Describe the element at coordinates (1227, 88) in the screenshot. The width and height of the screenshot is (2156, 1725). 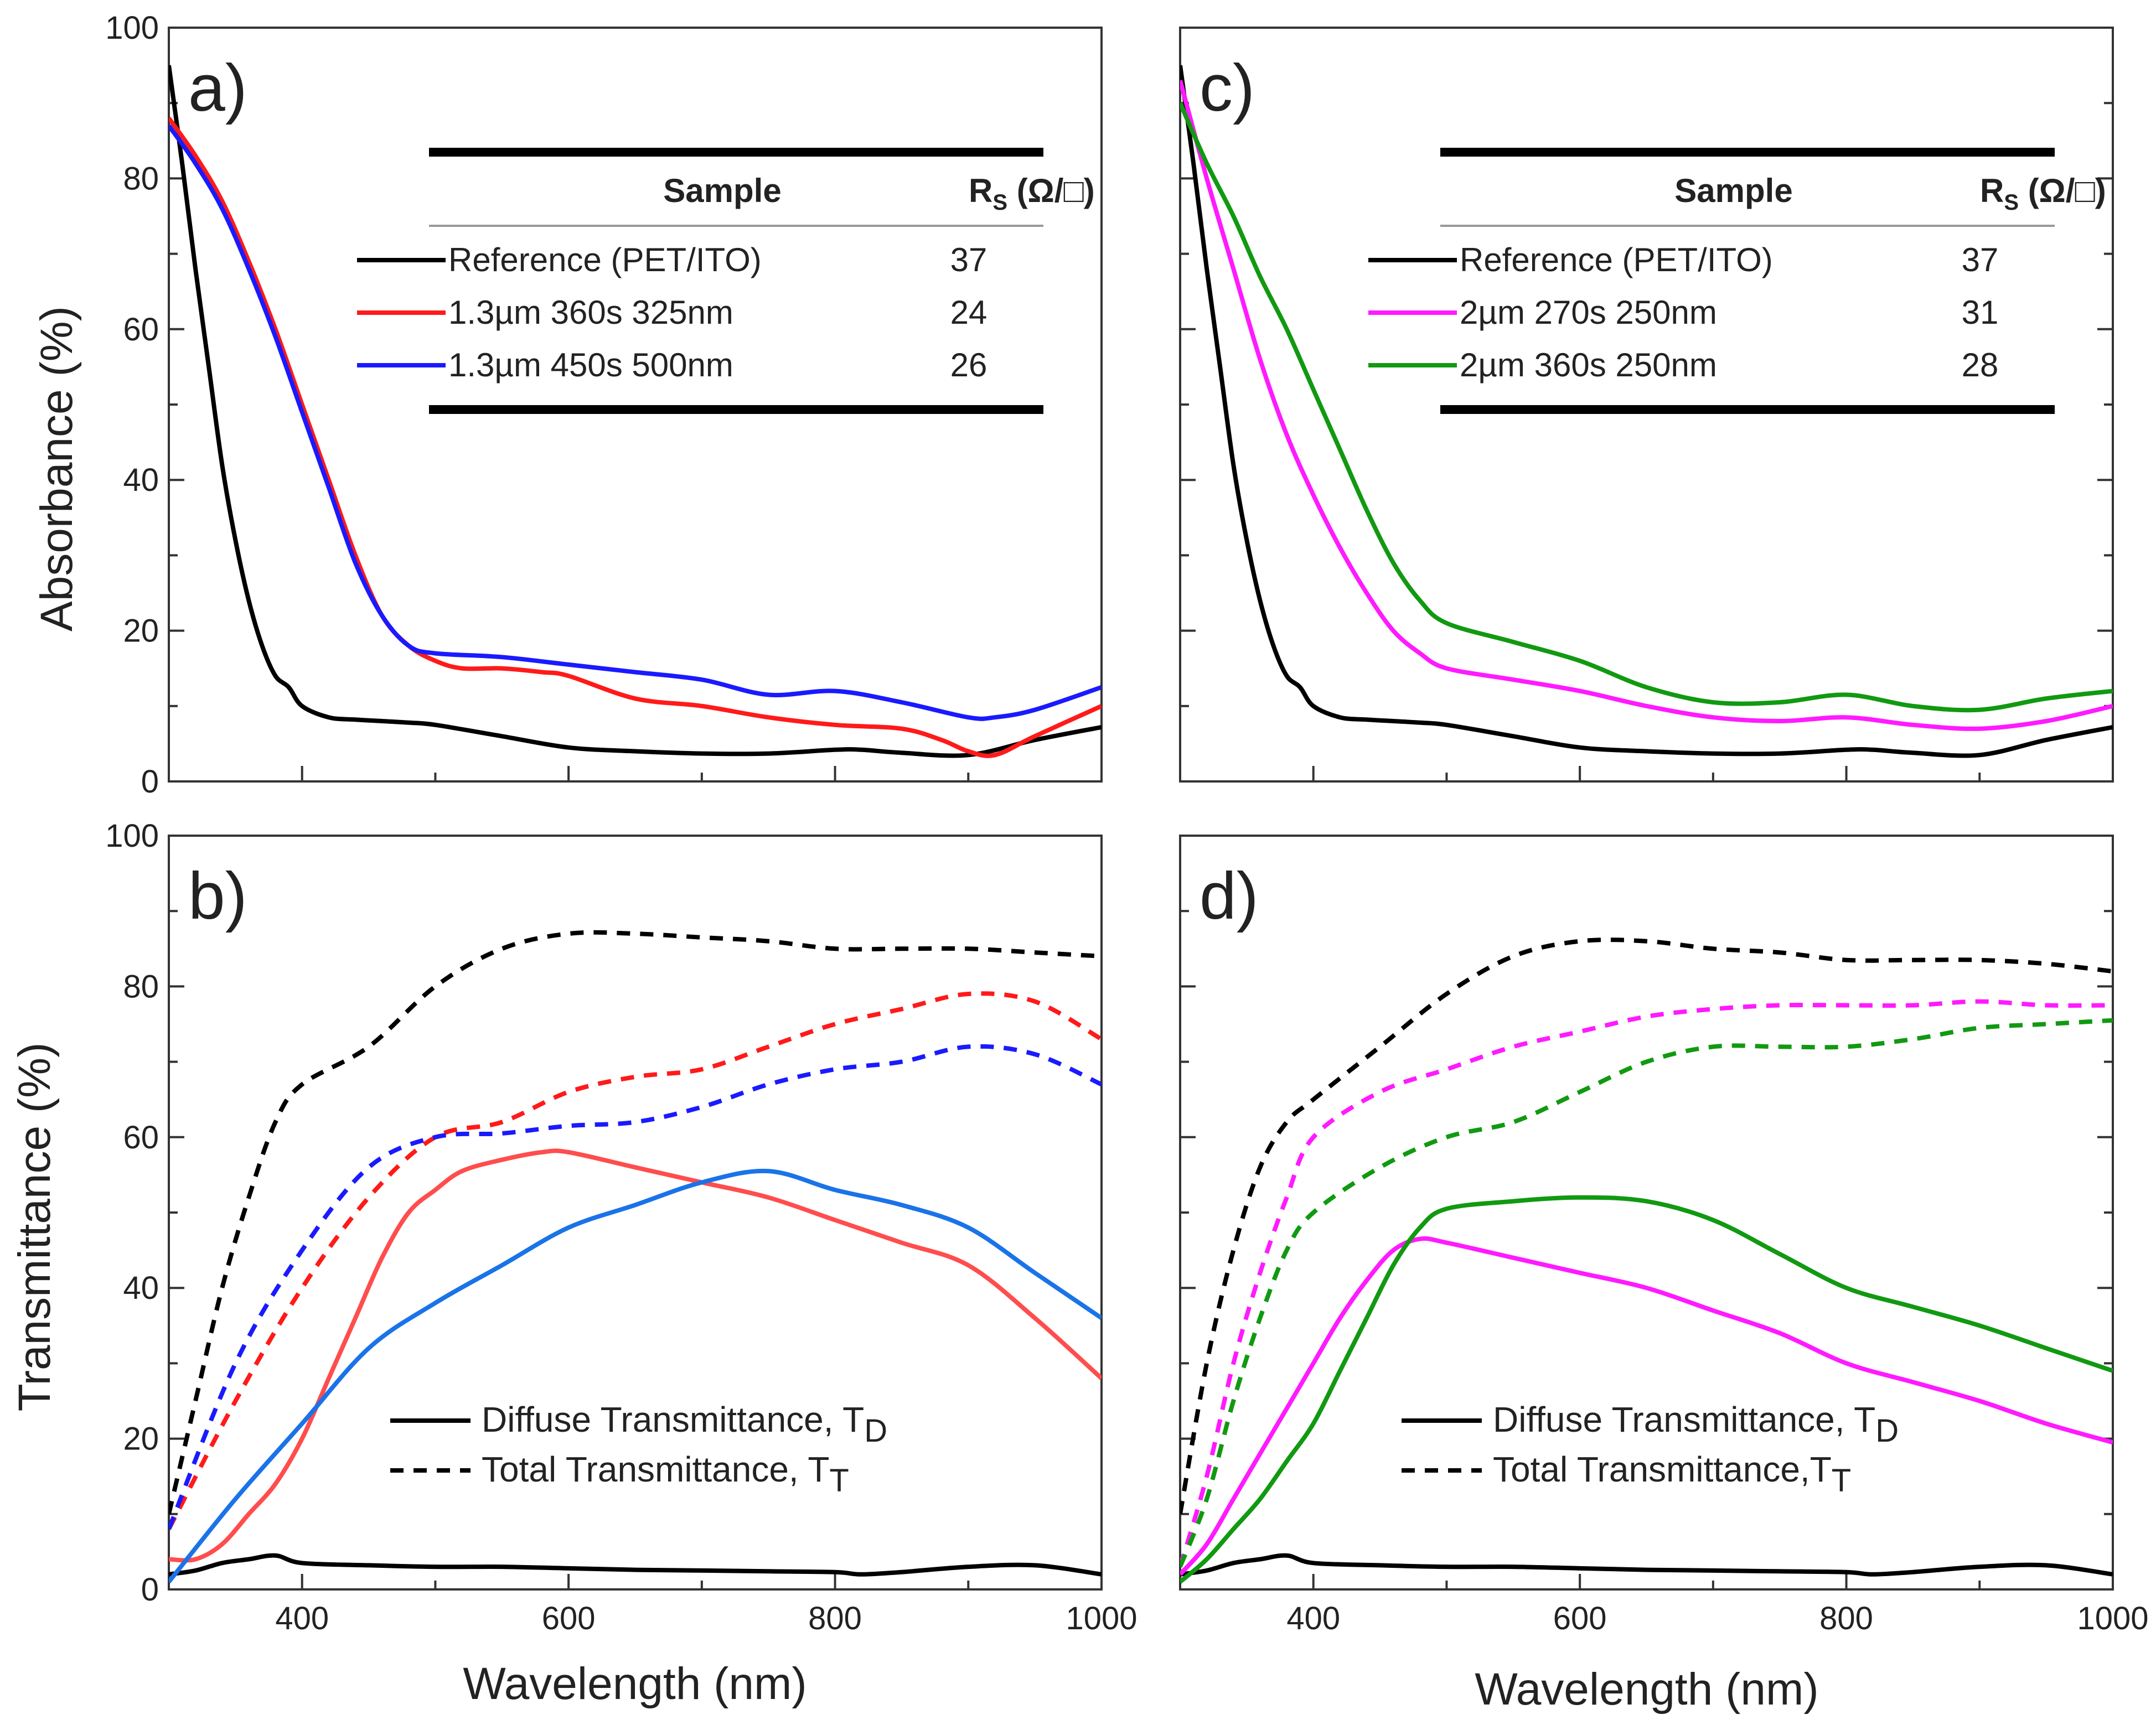
I see `panel-label-c: c)` at that location.